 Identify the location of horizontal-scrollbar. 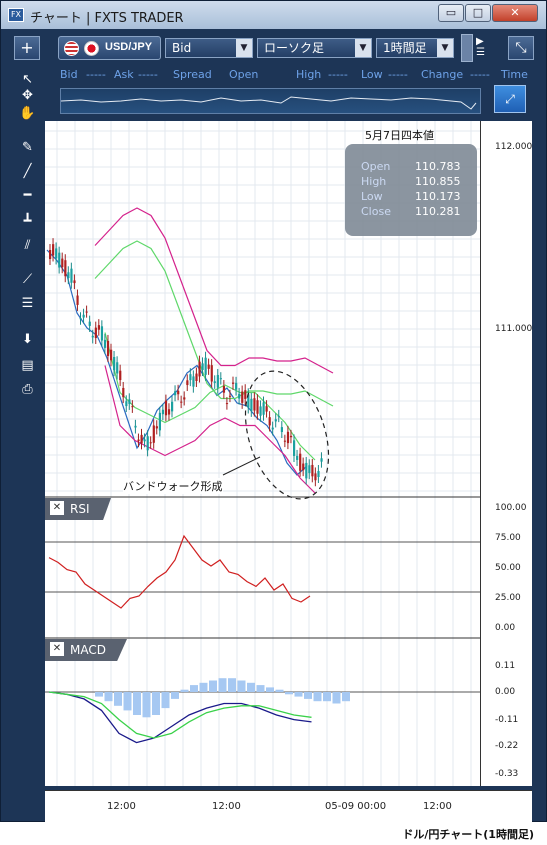
(288, 788).